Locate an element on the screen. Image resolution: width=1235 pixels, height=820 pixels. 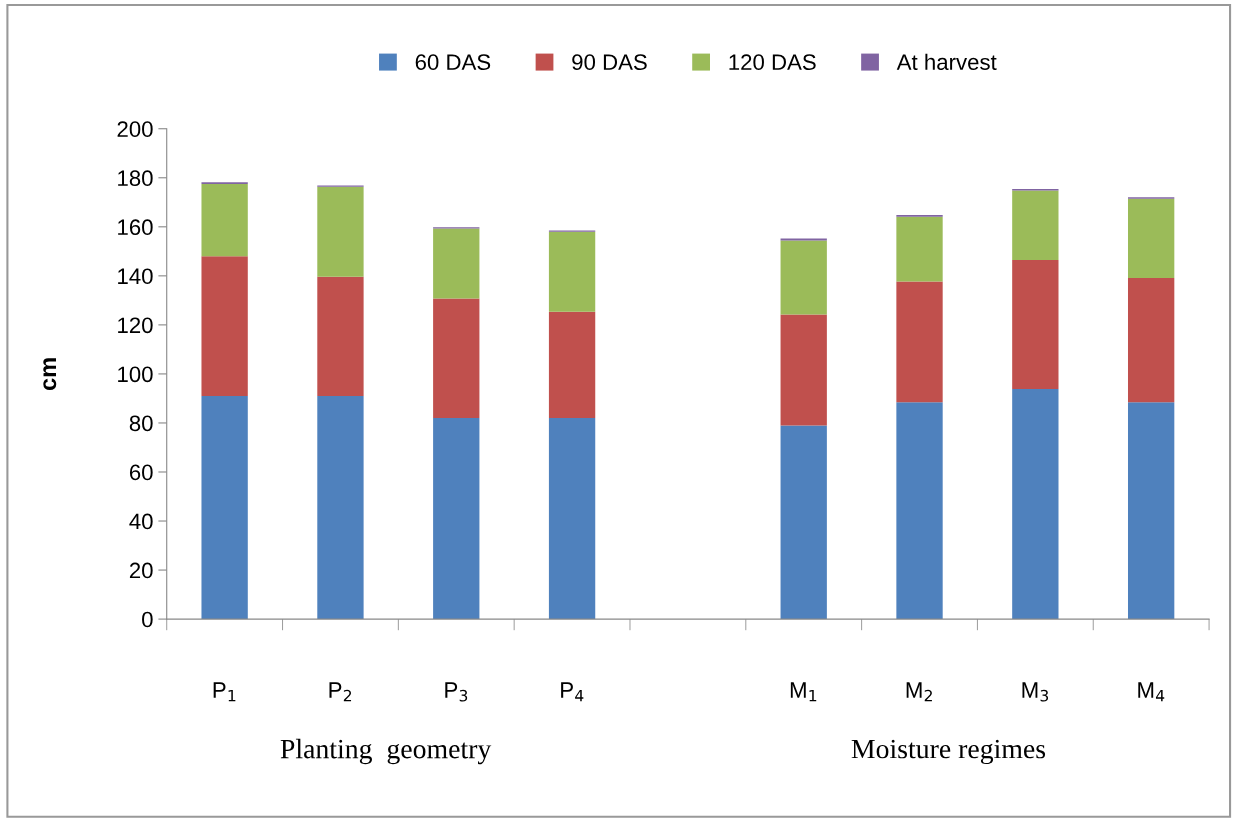
x-tick-label: M$_{3}$ is located at coordinates (1035, 692).